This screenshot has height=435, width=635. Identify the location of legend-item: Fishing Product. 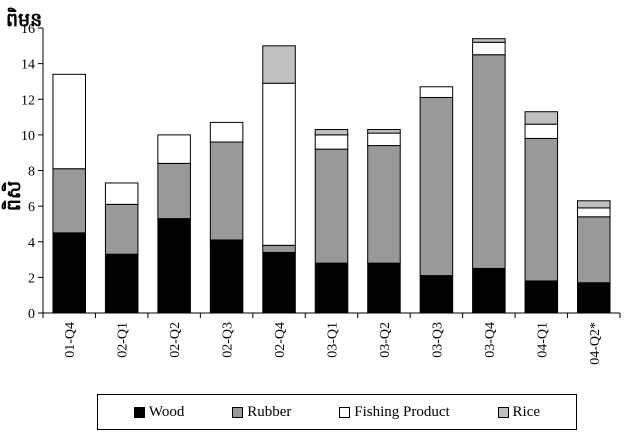
(394, 412).